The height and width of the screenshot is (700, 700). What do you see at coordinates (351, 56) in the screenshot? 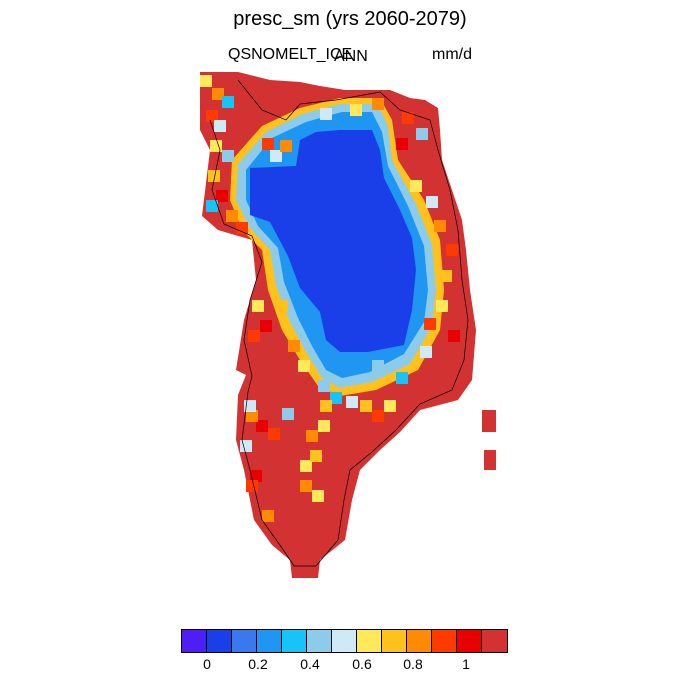
I see `season-label: ANN` at bounding box center [351, 56].